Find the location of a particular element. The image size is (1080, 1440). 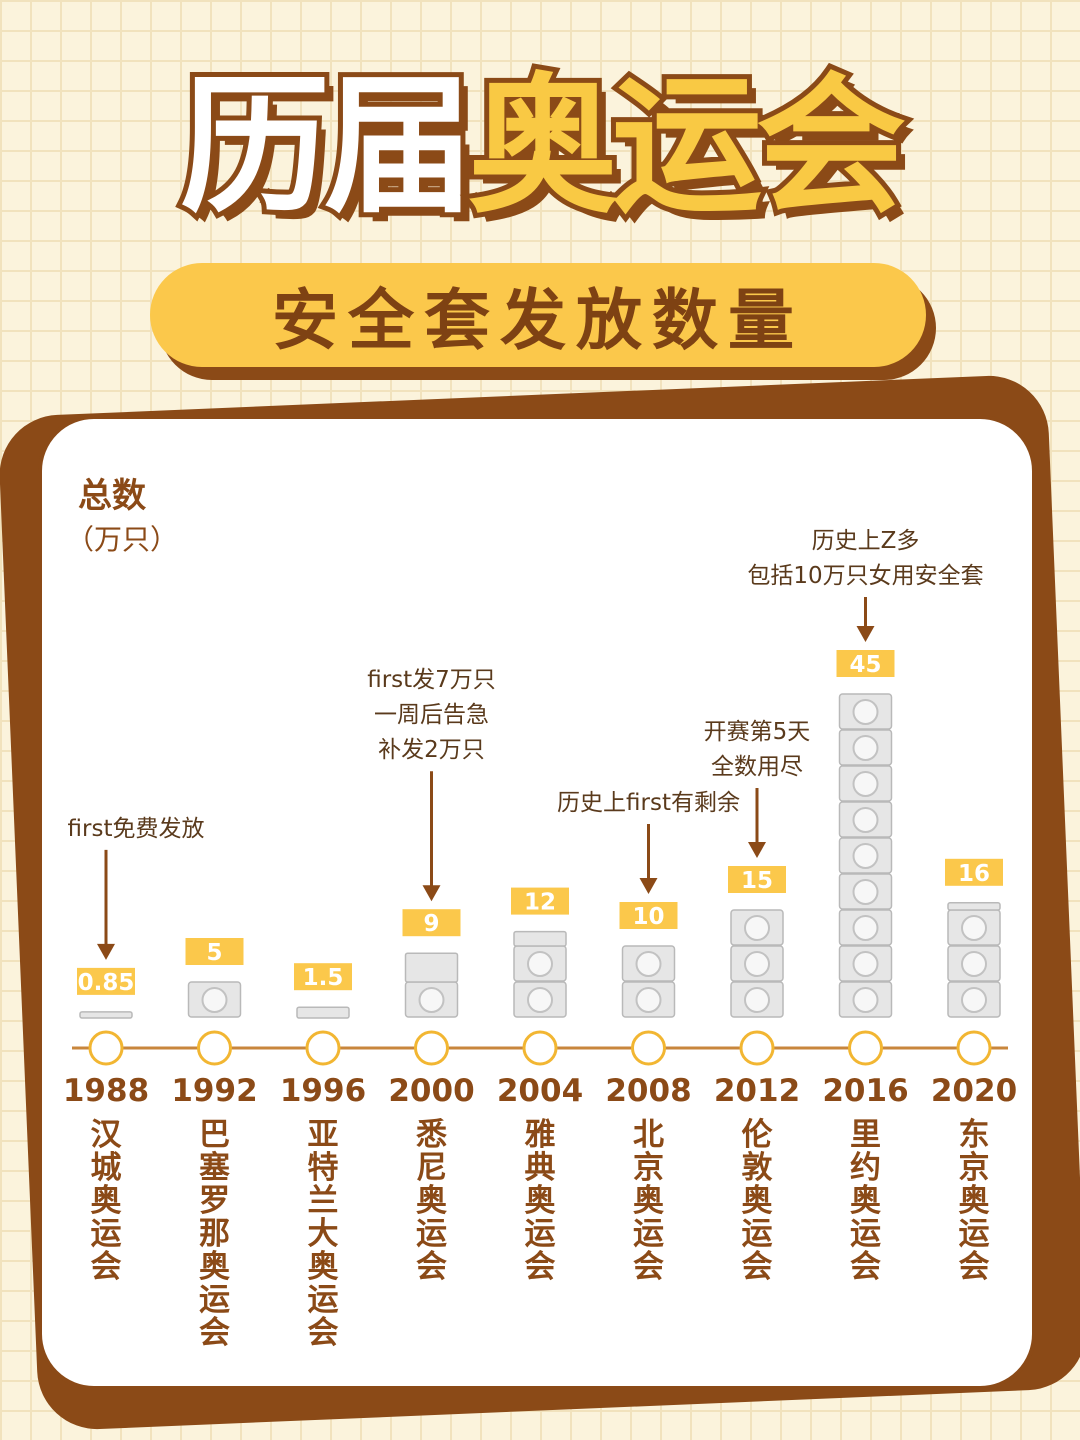

city-label: 里约奥运会 is located at coordinates (865, 1201).